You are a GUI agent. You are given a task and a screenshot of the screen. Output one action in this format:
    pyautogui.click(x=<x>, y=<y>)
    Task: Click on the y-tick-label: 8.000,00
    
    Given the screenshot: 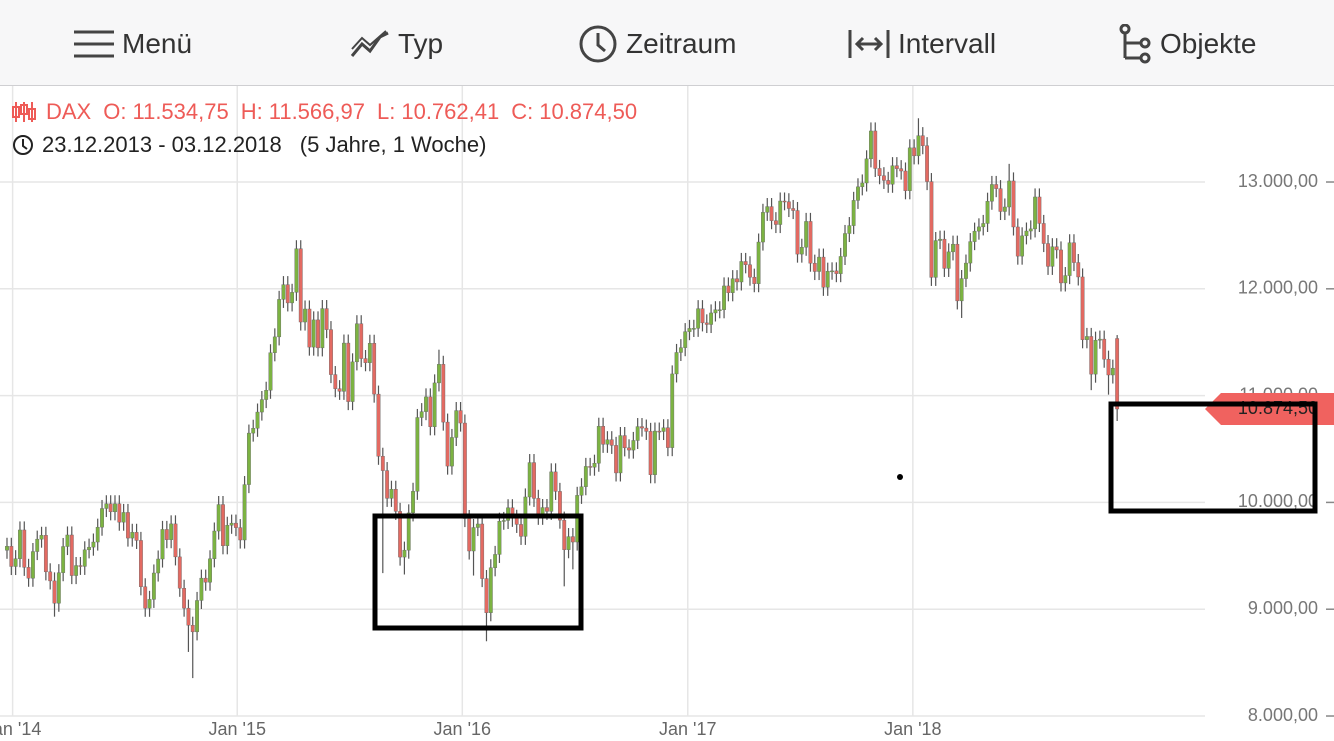 What is the action you would take?
    pyautogui.click(x=1283, y=715)
    